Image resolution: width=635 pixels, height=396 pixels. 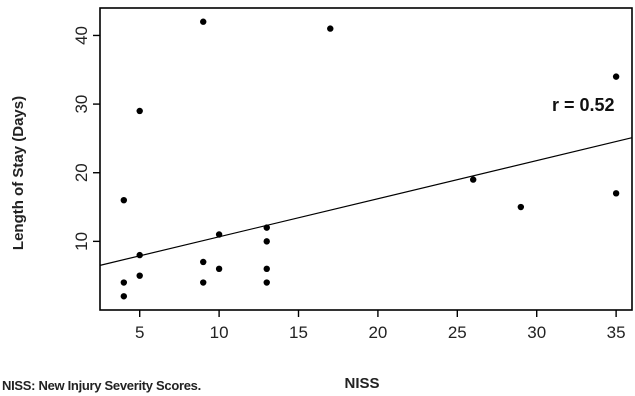 What do you see at coordinates (101, 385) in the screenshot?
I see `footnote: NISS: New Injury Severity Scores.` at bounding box center [101, 385].